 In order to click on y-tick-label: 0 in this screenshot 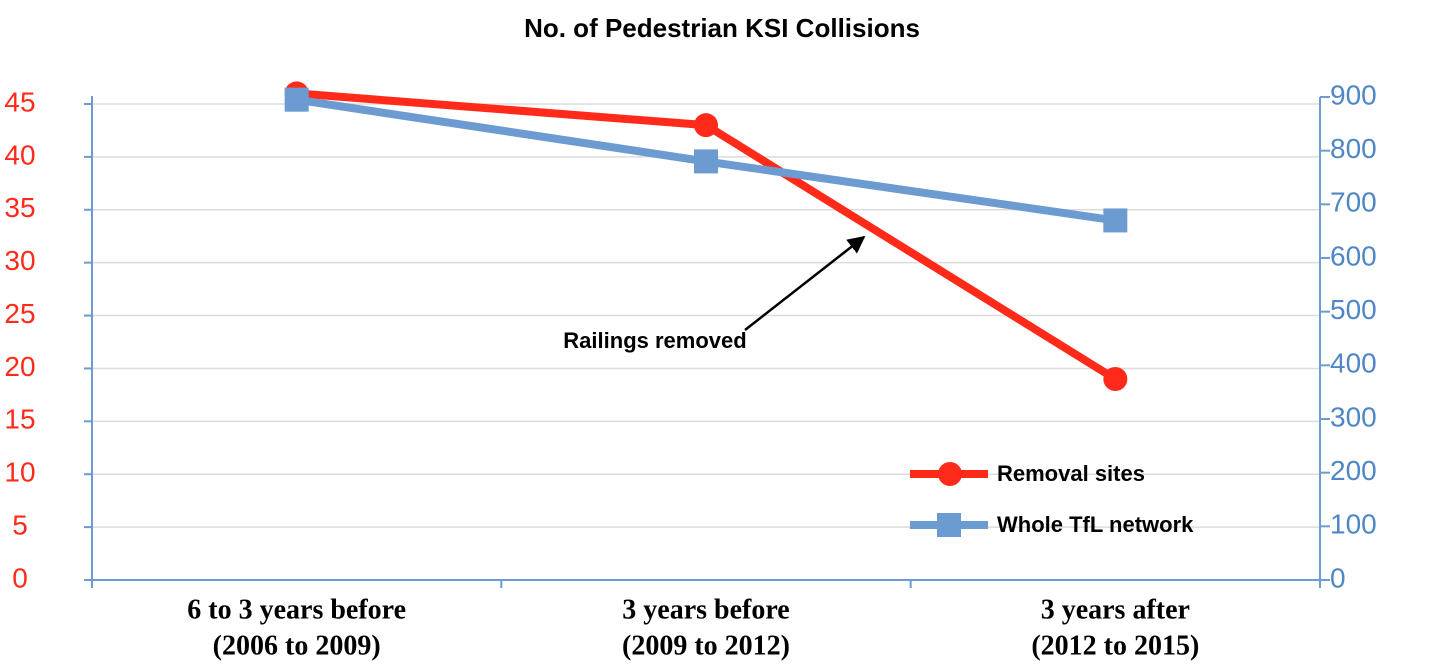, I will do `click(20, 577)`.